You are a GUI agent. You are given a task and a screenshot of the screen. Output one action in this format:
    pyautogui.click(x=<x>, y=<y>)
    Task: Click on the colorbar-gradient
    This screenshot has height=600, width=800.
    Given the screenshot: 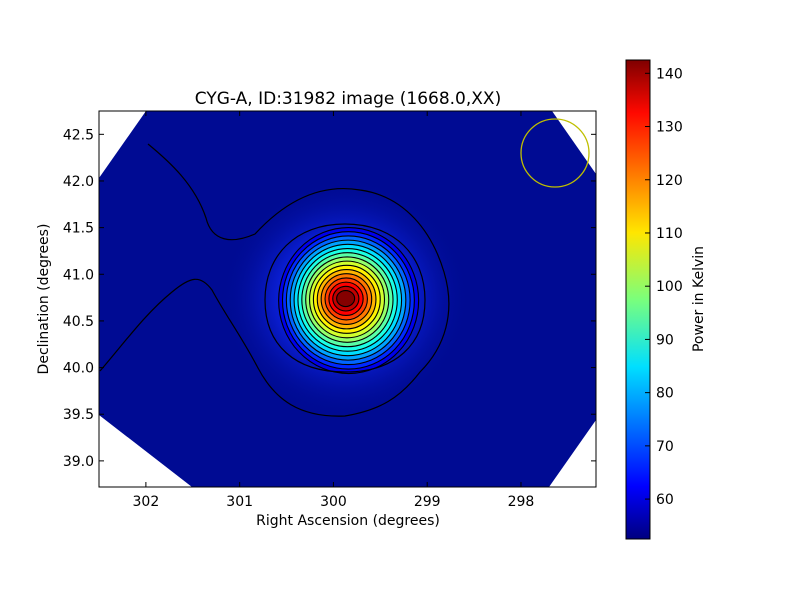 What is the action you would take?
    pyautogui.click(x=638, y=299)
    